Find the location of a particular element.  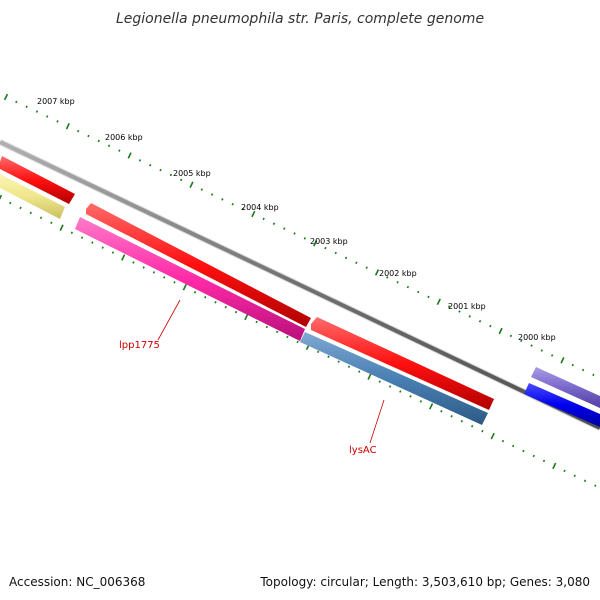

gene-red-middle is located at coordinates (198, 265).